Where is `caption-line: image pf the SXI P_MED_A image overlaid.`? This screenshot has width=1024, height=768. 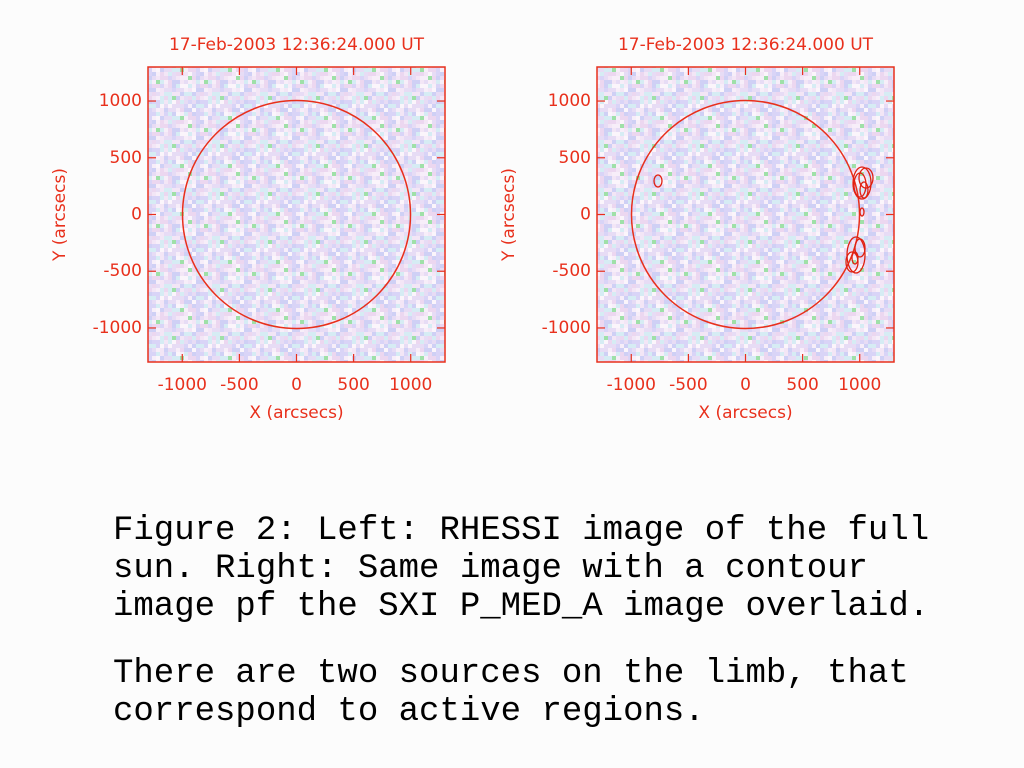
caption-line: image pf the SXI P_MED_A image overlaid. is located at coordinates (521, 607).